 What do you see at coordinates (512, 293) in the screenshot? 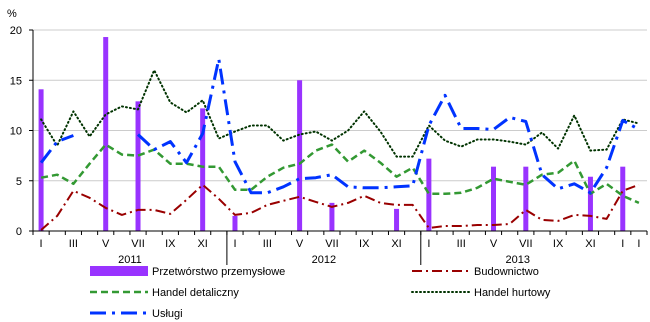
I see `legend-label: Handel hurtowy` at bounding box center [512, 293].